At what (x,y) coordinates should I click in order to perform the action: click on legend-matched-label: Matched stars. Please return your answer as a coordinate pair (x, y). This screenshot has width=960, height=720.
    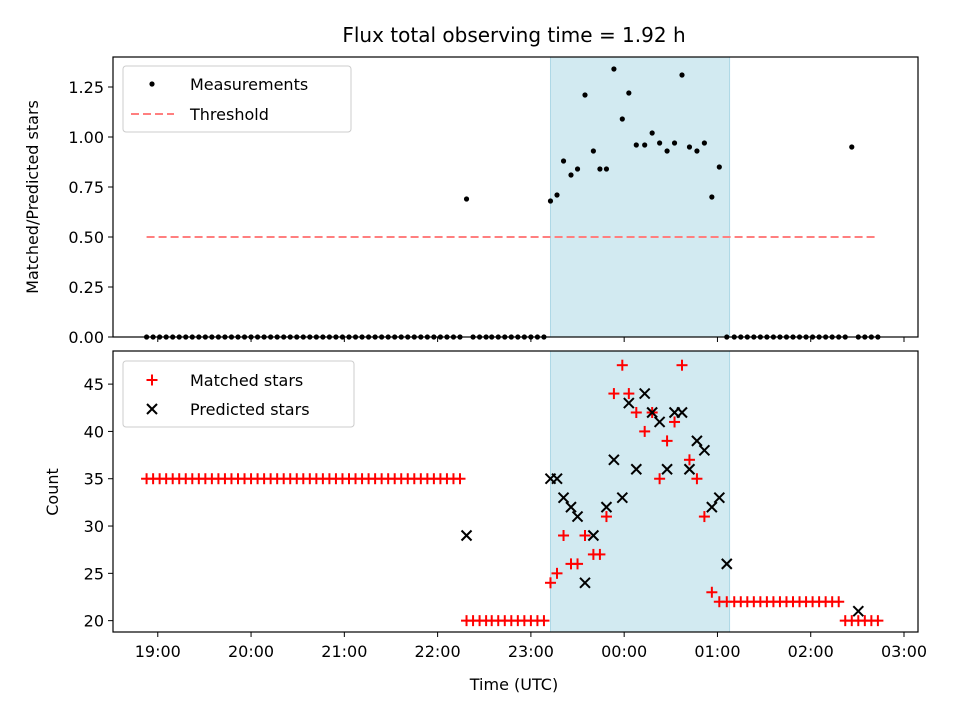
    Looking at the image, I should click on (246, 380).